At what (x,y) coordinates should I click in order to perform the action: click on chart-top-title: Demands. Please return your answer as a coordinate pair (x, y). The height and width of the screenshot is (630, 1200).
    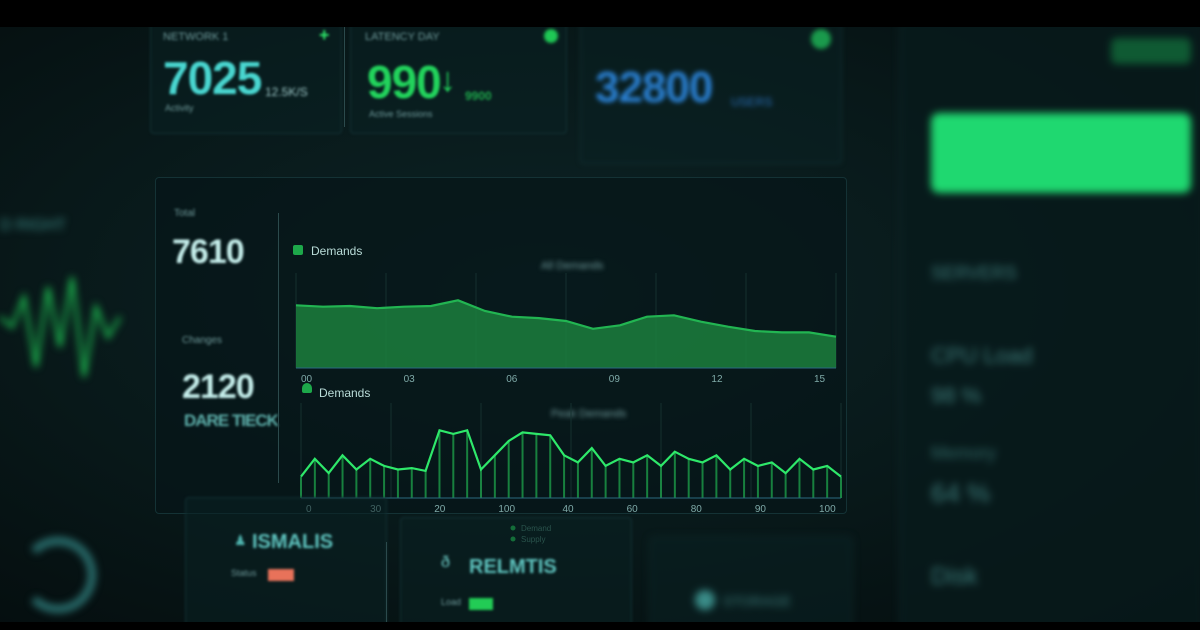
    Looking at the image, I should click on (337, 251).